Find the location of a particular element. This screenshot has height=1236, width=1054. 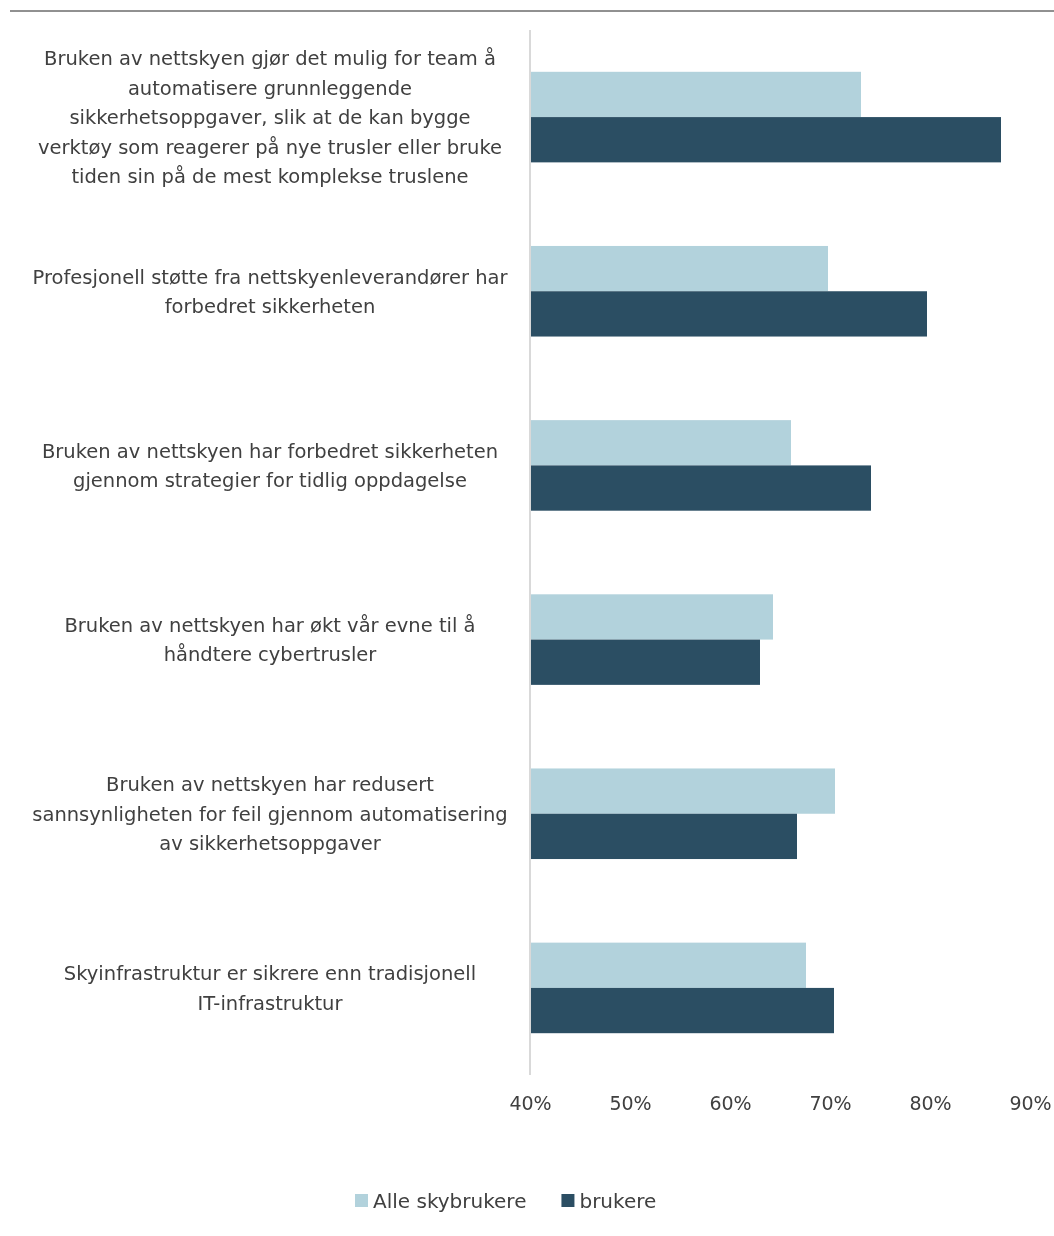

legend-label: brukere is located at coordinates (618, 1201).